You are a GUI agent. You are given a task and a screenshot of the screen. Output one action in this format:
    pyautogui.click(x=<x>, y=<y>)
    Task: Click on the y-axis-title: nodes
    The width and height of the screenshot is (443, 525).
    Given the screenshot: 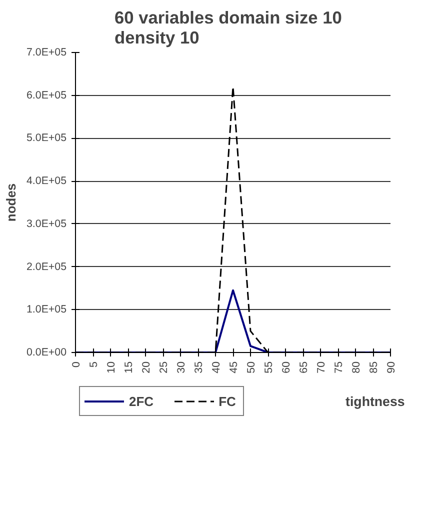 What is the action you would take?
    pyautogui.click(x=11, y=202)
    